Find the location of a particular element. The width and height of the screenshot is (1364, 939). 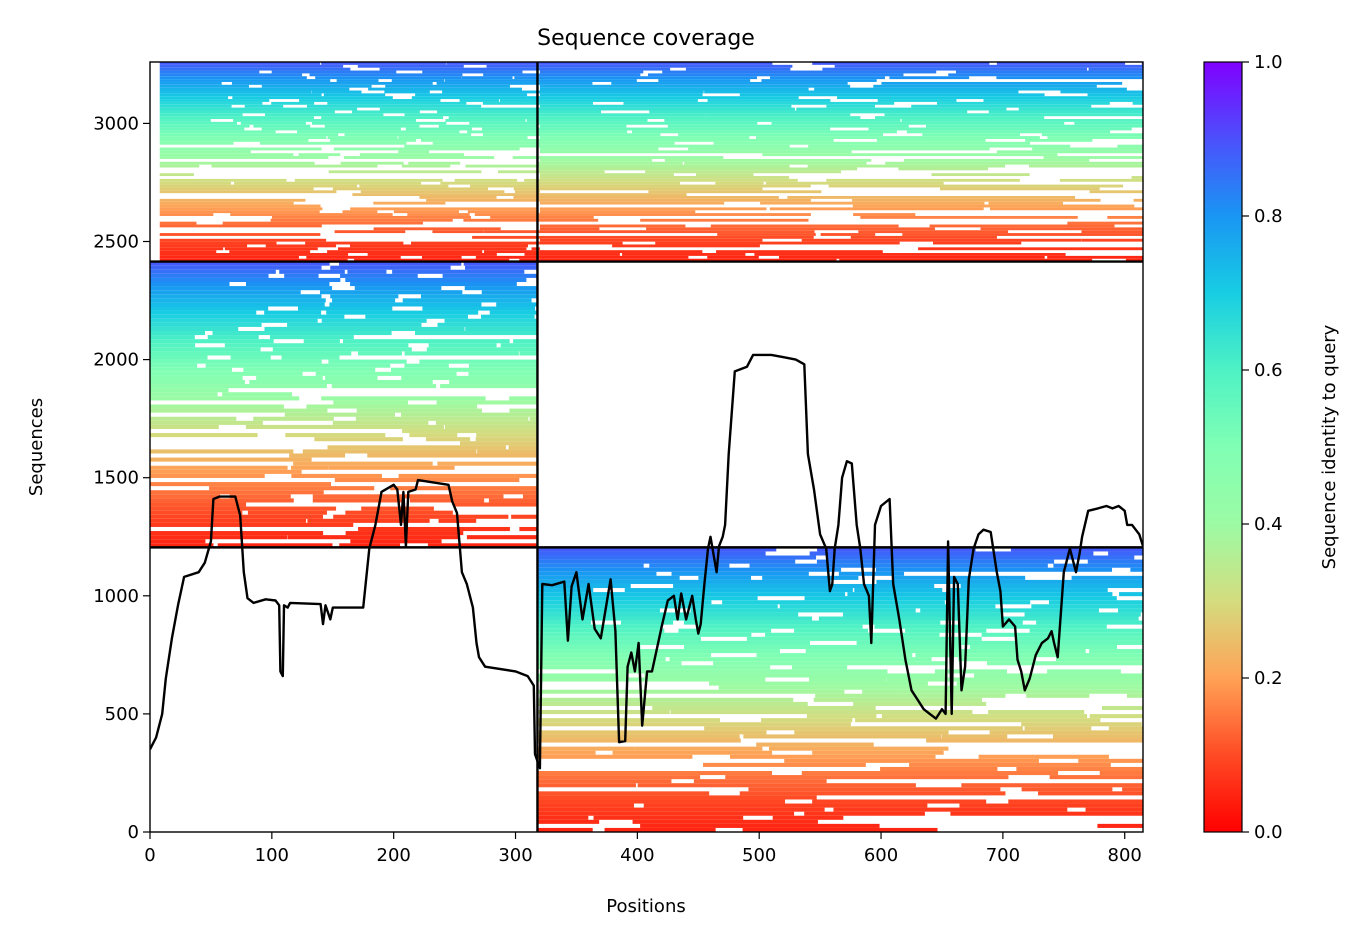

x-tick-label: 600 is located at coordinates (881, 855).